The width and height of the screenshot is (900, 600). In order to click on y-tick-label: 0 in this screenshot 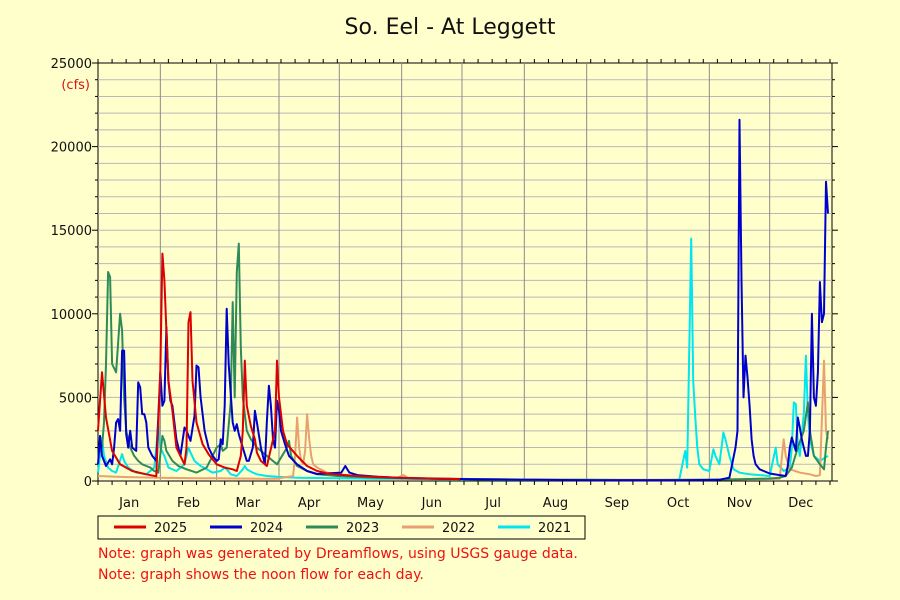, I will do `click(88, 482)`.